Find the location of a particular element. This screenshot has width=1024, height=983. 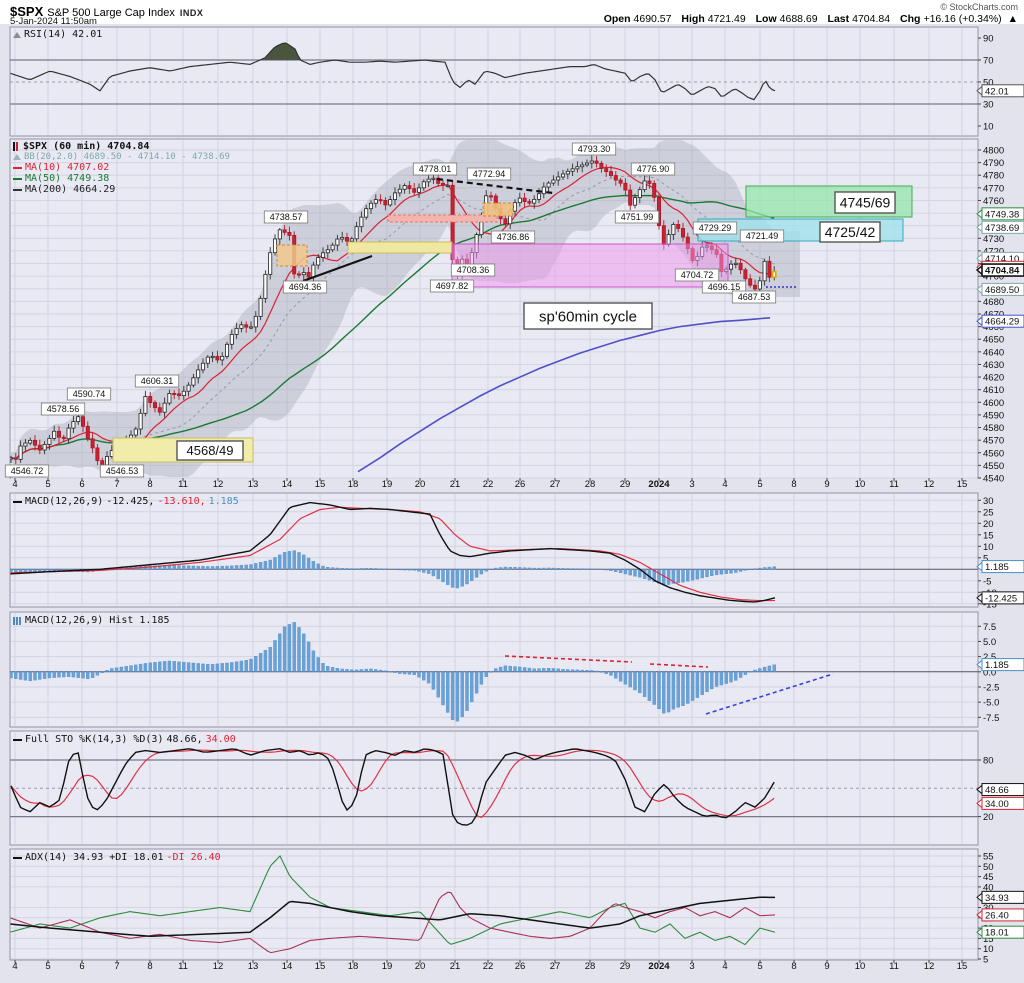

sto-legend-name: Full STO %K(14,3) %D(3) is located at coordinates (94, 739).